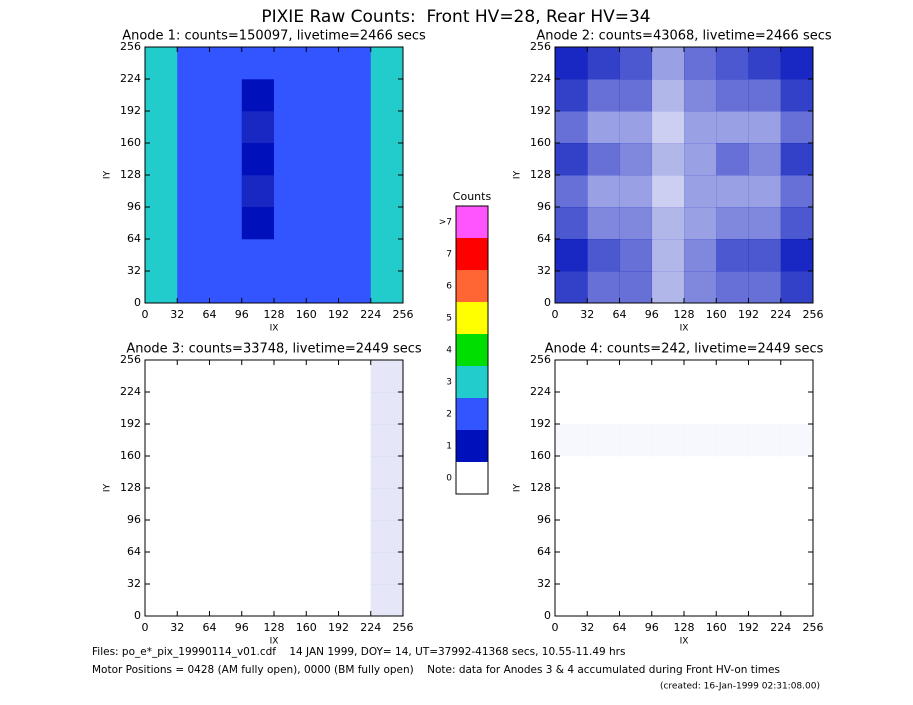 The width and height of the screenshot is (913, 705). Describe the element at coordinates (587, 314) in the screenshot. I see `x-tick-label: 32` at that location.